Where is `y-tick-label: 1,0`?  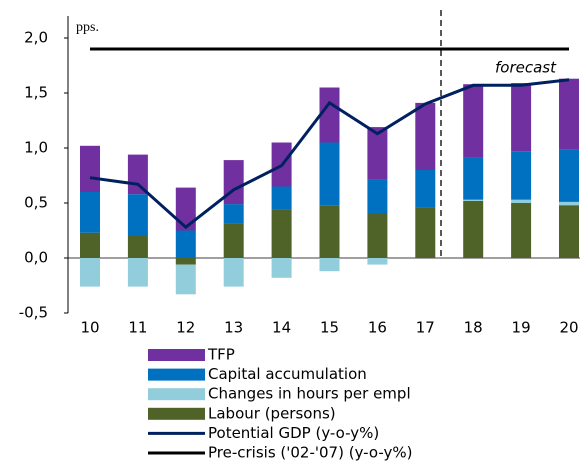 y-tick-label: 1,0 is located at coordinates (36, 148).